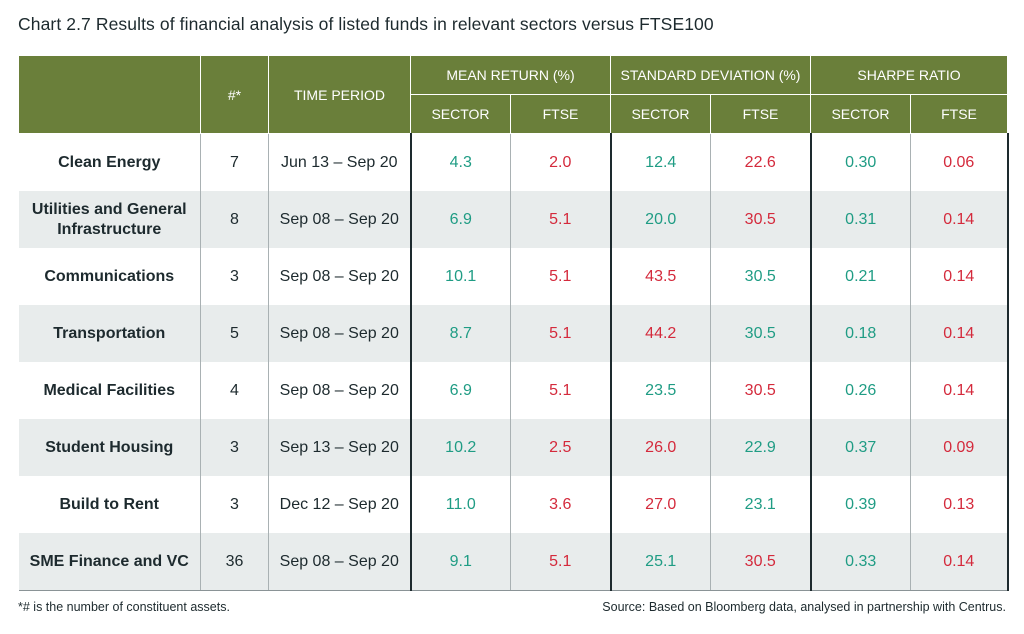  Describe the element at coordinates (460, 333) in the screenshot. I see `mean-return-sector: 8.7` at that location.